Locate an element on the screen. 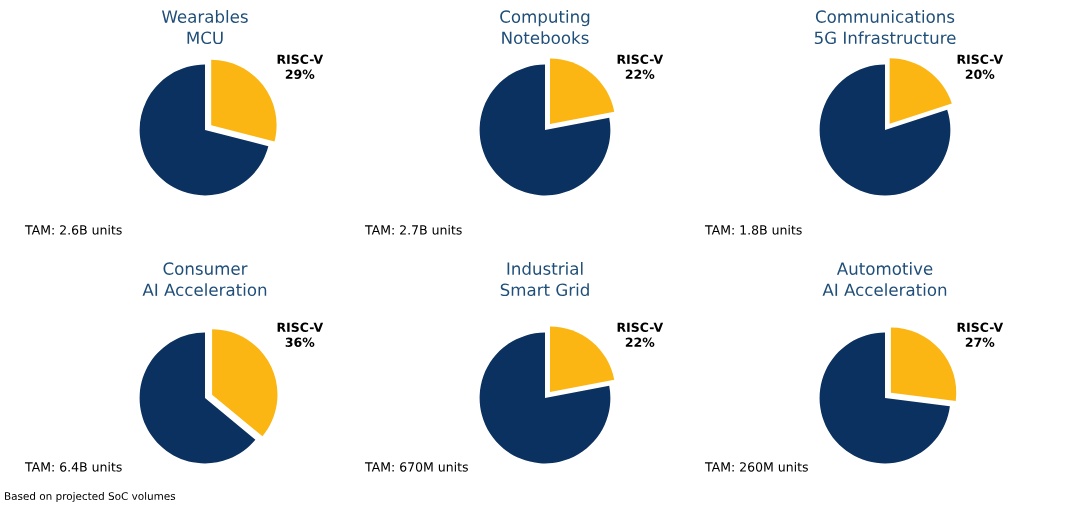 The image size is (1077, 505). data-label: 27% is located at coordinates (980, 342).